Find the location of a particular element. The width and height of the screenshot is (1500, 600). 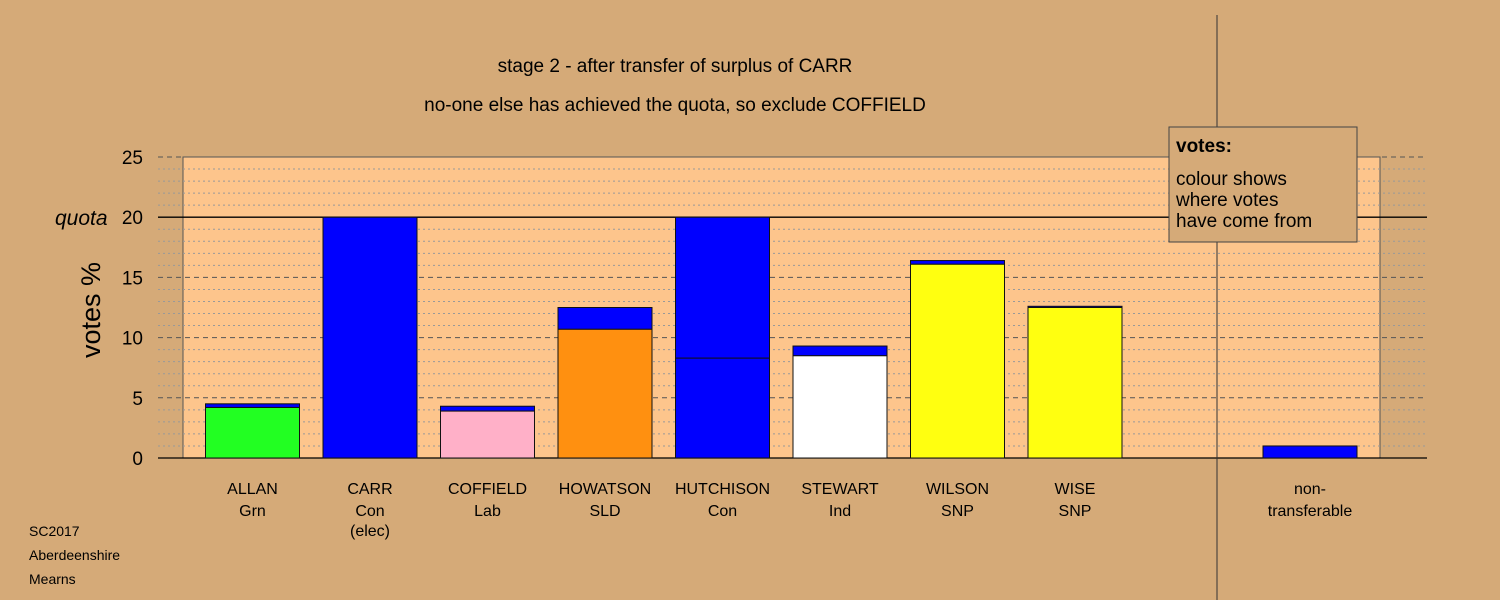

category-party-wilson: SNP is located at coordinates (957, 511).